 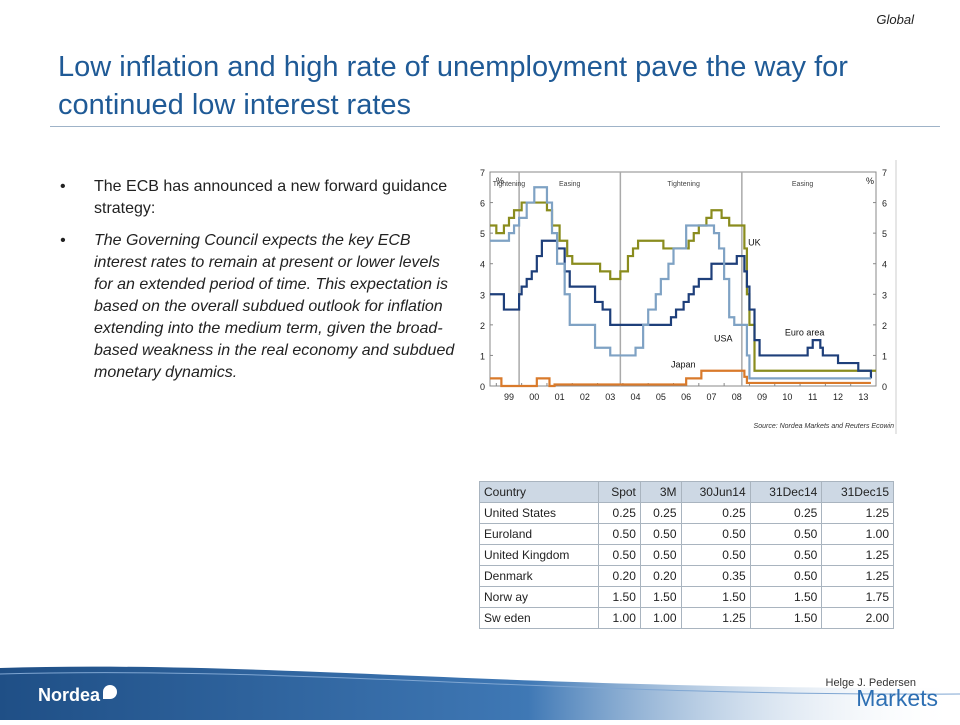 What do you see at coordinates (884, 204) in the screenshot?
I see `y-tick-right: 6` at bounding box center [884, 204].